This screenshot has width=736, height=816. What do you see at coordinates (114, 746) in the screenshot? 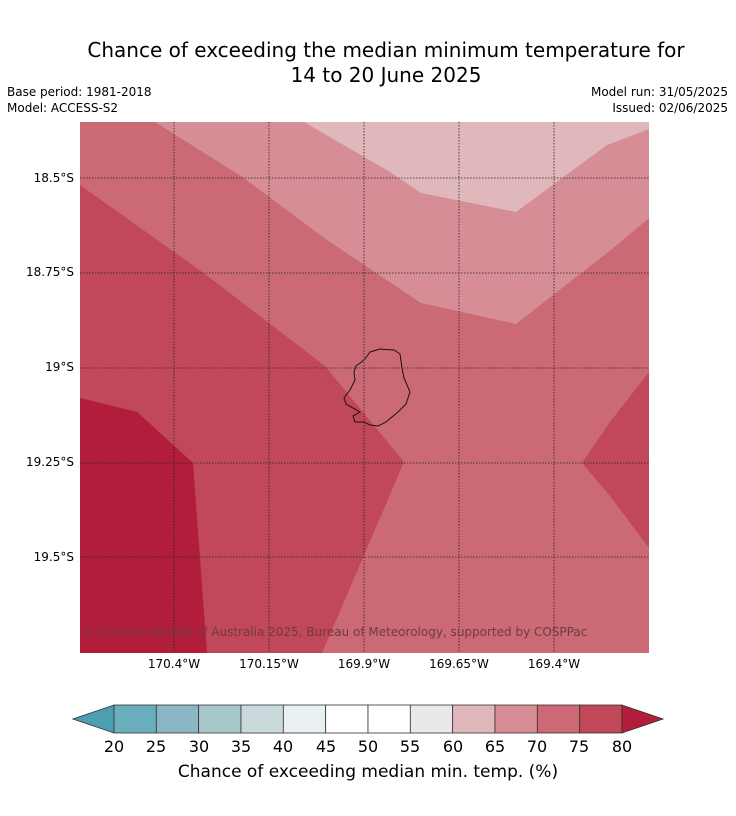
I see `colorbar-tick-label: 20` at bounding box center [114, 746].